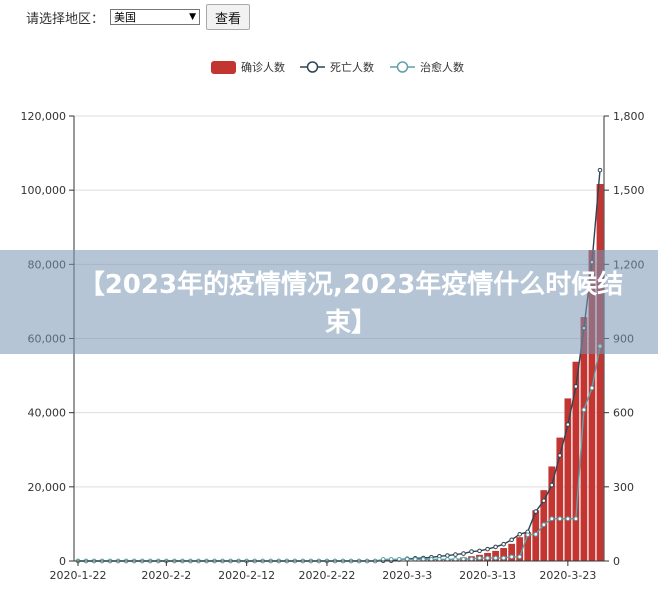  Describe the element at coordinates (47, 487) in the screenshot. I see `left-axis-tick-label: 20,000` at that location.